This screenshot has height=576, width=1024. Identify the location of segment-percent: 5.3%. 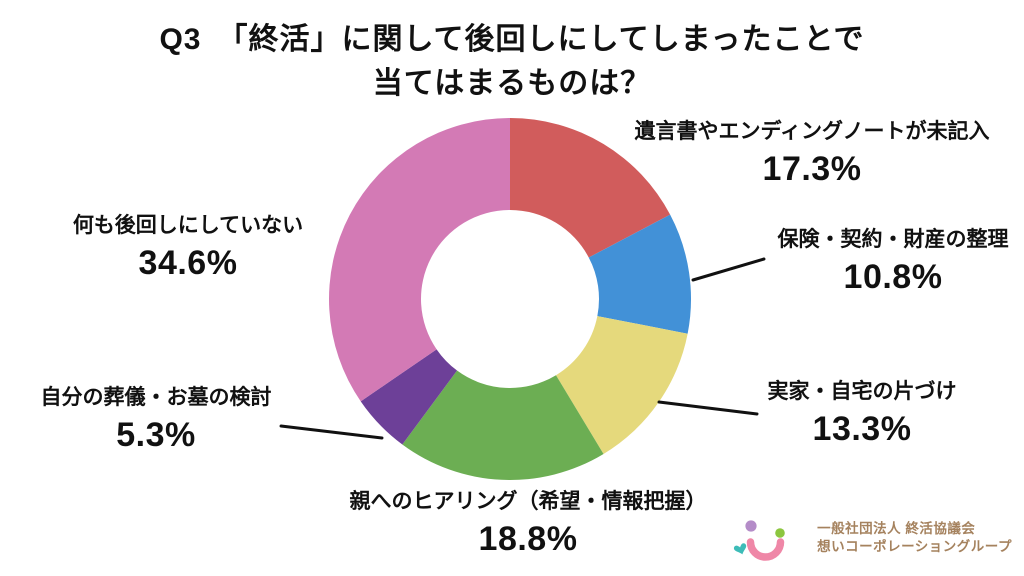
(156, 435).